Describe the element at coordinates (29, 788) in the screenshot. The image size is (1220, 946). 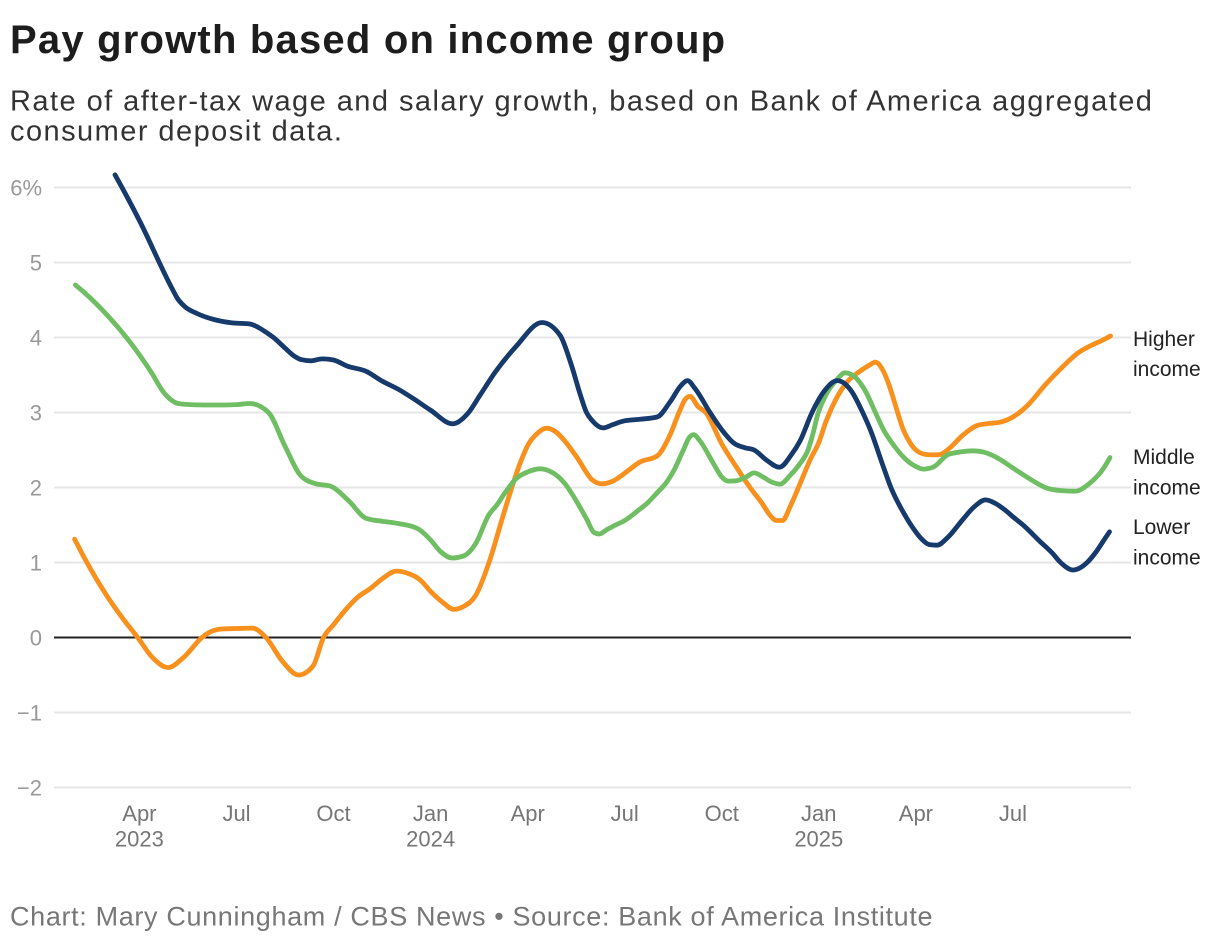
I see `svg-text: −2` at that location.